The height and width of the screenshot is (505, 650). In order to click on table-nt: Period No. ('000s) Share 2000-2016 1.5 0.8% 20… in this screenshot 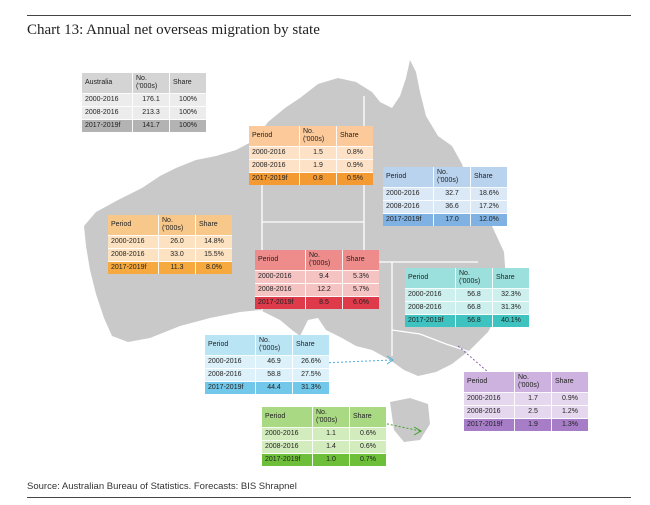, I will do `click(311, 155)`.